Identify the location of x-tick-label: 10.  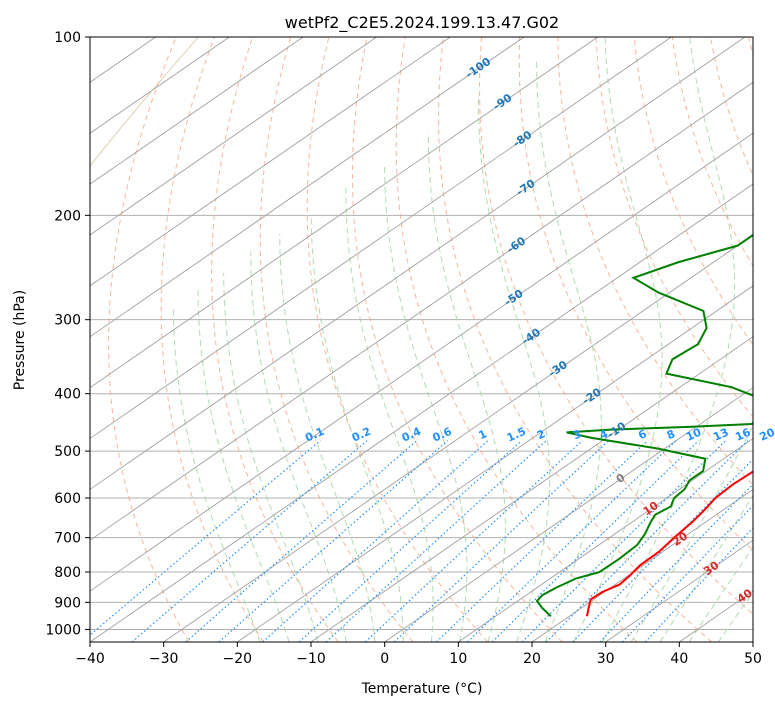
(458, 659).